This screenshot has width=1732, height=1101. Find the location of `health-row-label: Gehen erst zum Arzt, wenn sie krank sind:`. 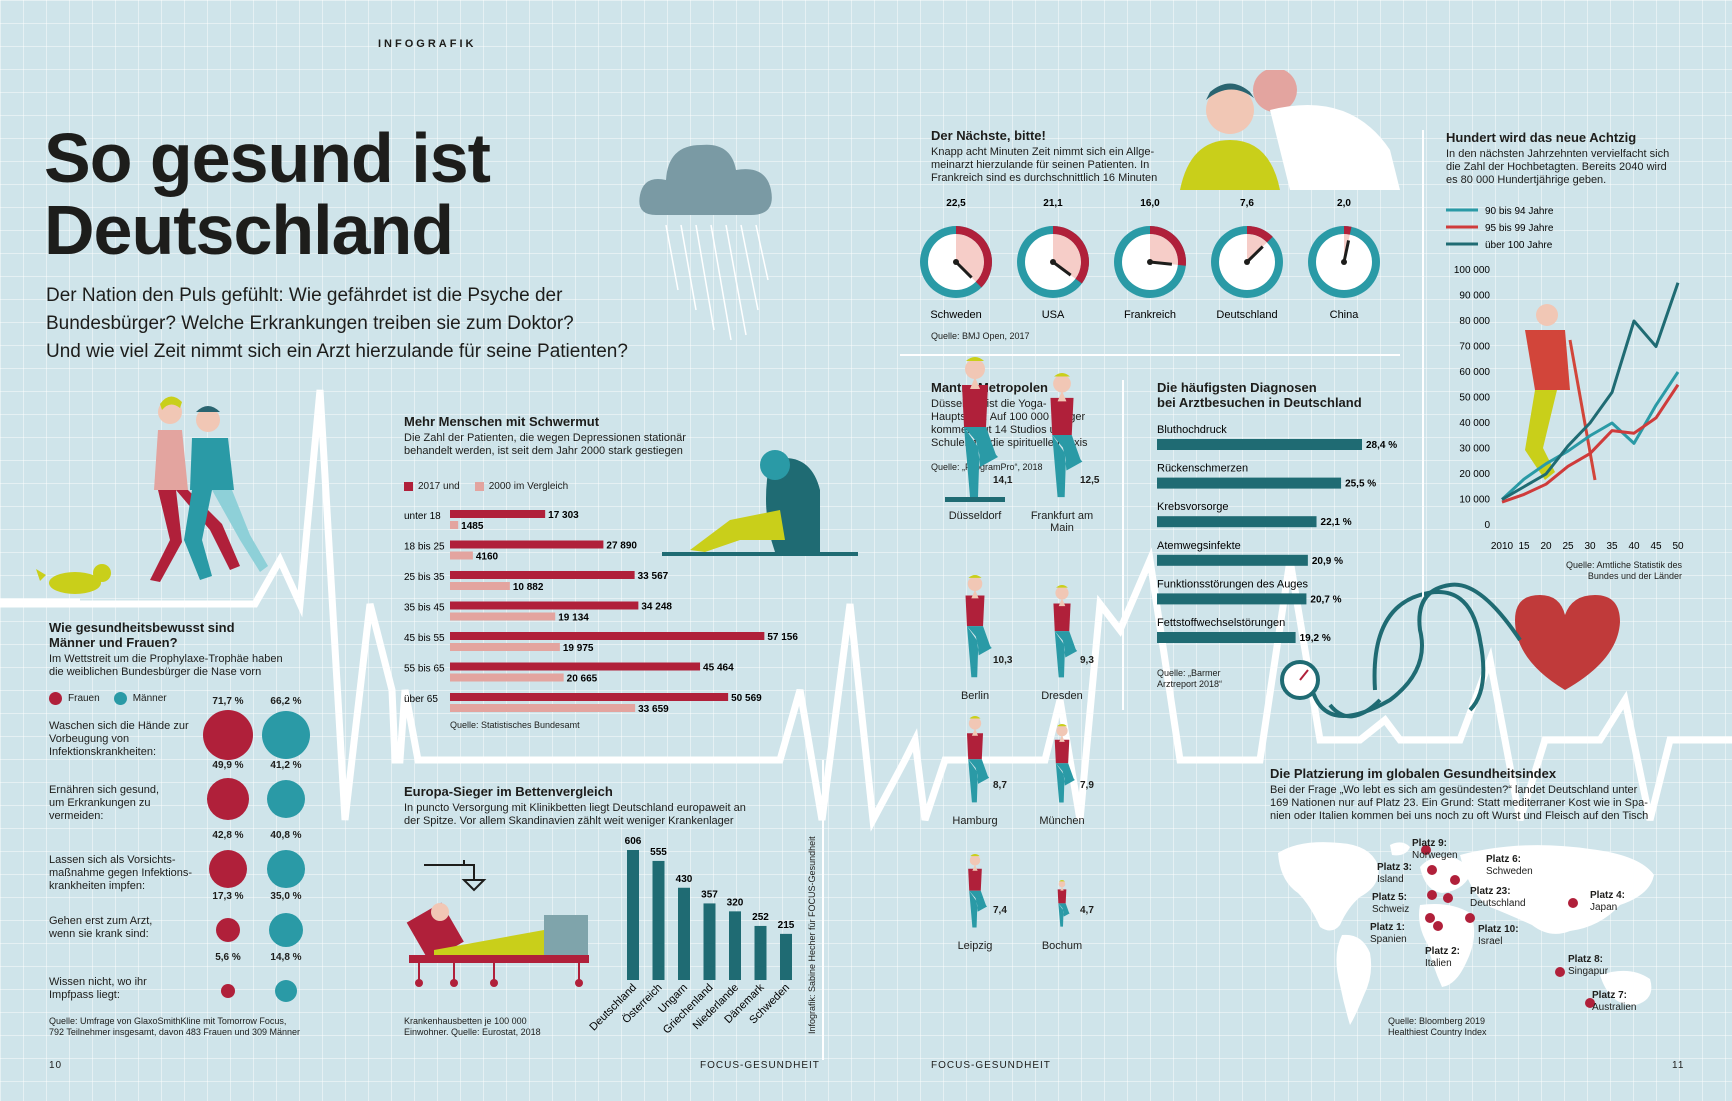

health-row-label: Gehen erst zum Arzt, wenn sie krank sind: is located at coordinates (101, 927).